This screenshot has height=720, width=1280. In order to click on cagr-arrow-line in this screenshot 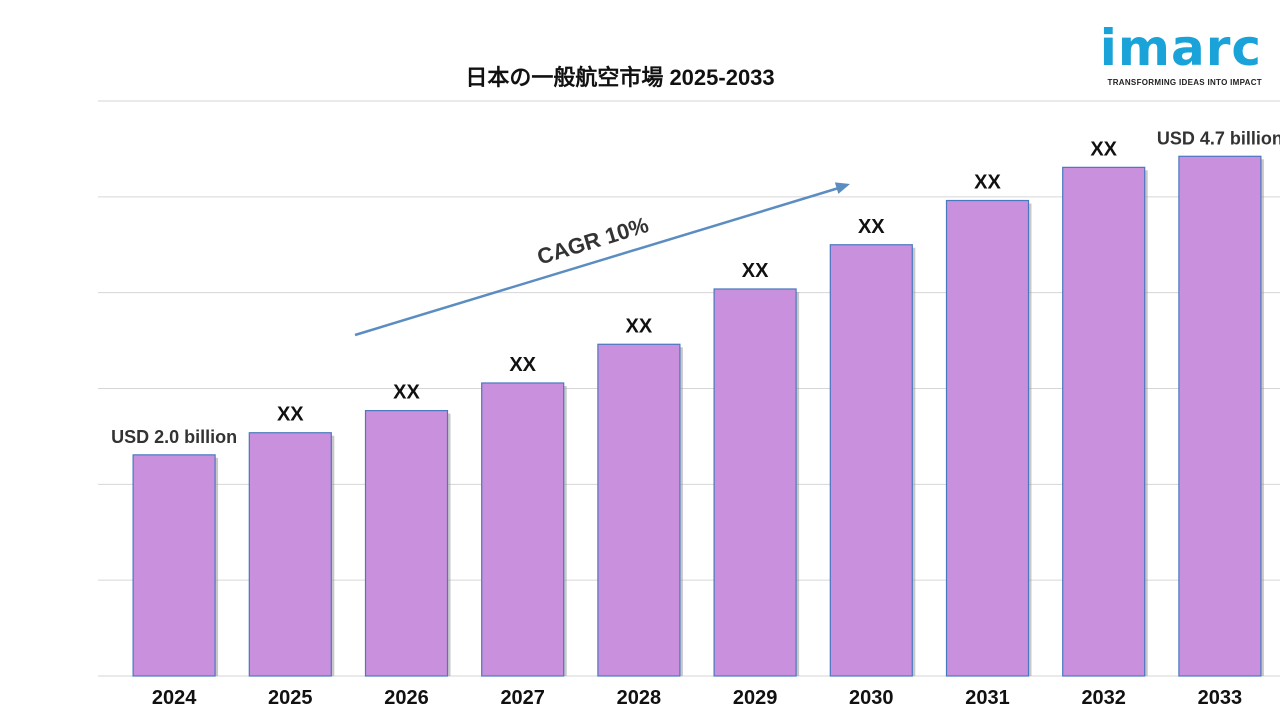, I will do `click(598, 261)`.